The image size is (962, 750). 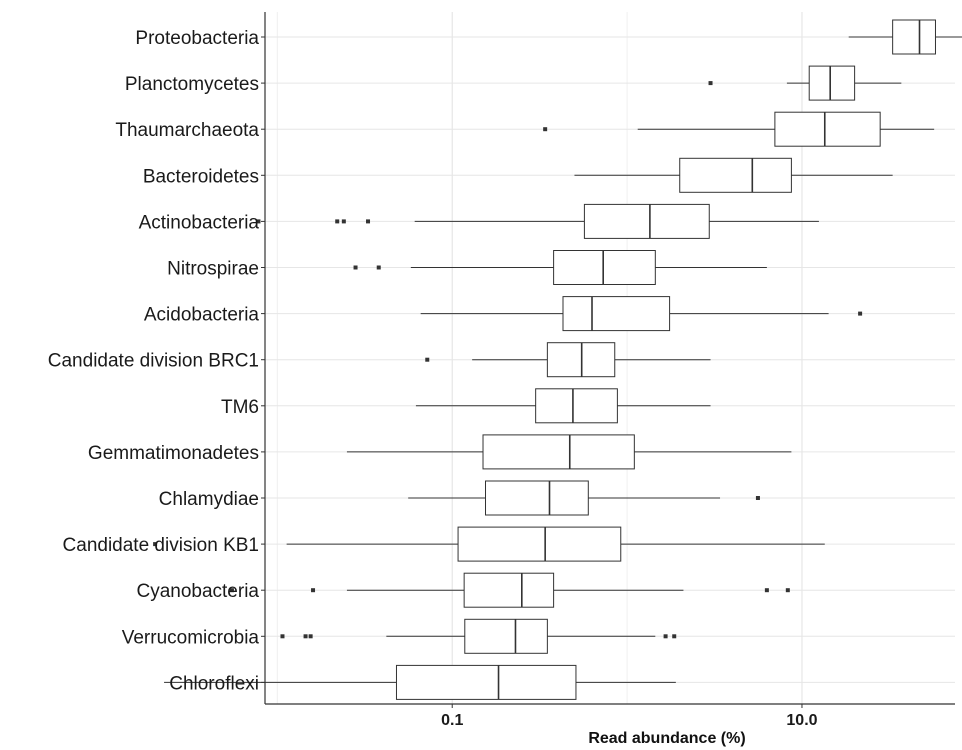 I want to click on category-label: Bacteroidetes, so click(x=201, y=176).